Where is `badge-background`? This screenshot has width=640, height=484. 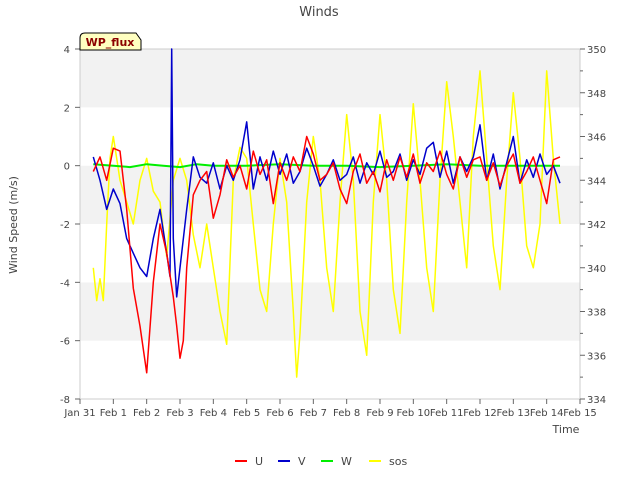
badge-background is located at coordinates (110, 41).